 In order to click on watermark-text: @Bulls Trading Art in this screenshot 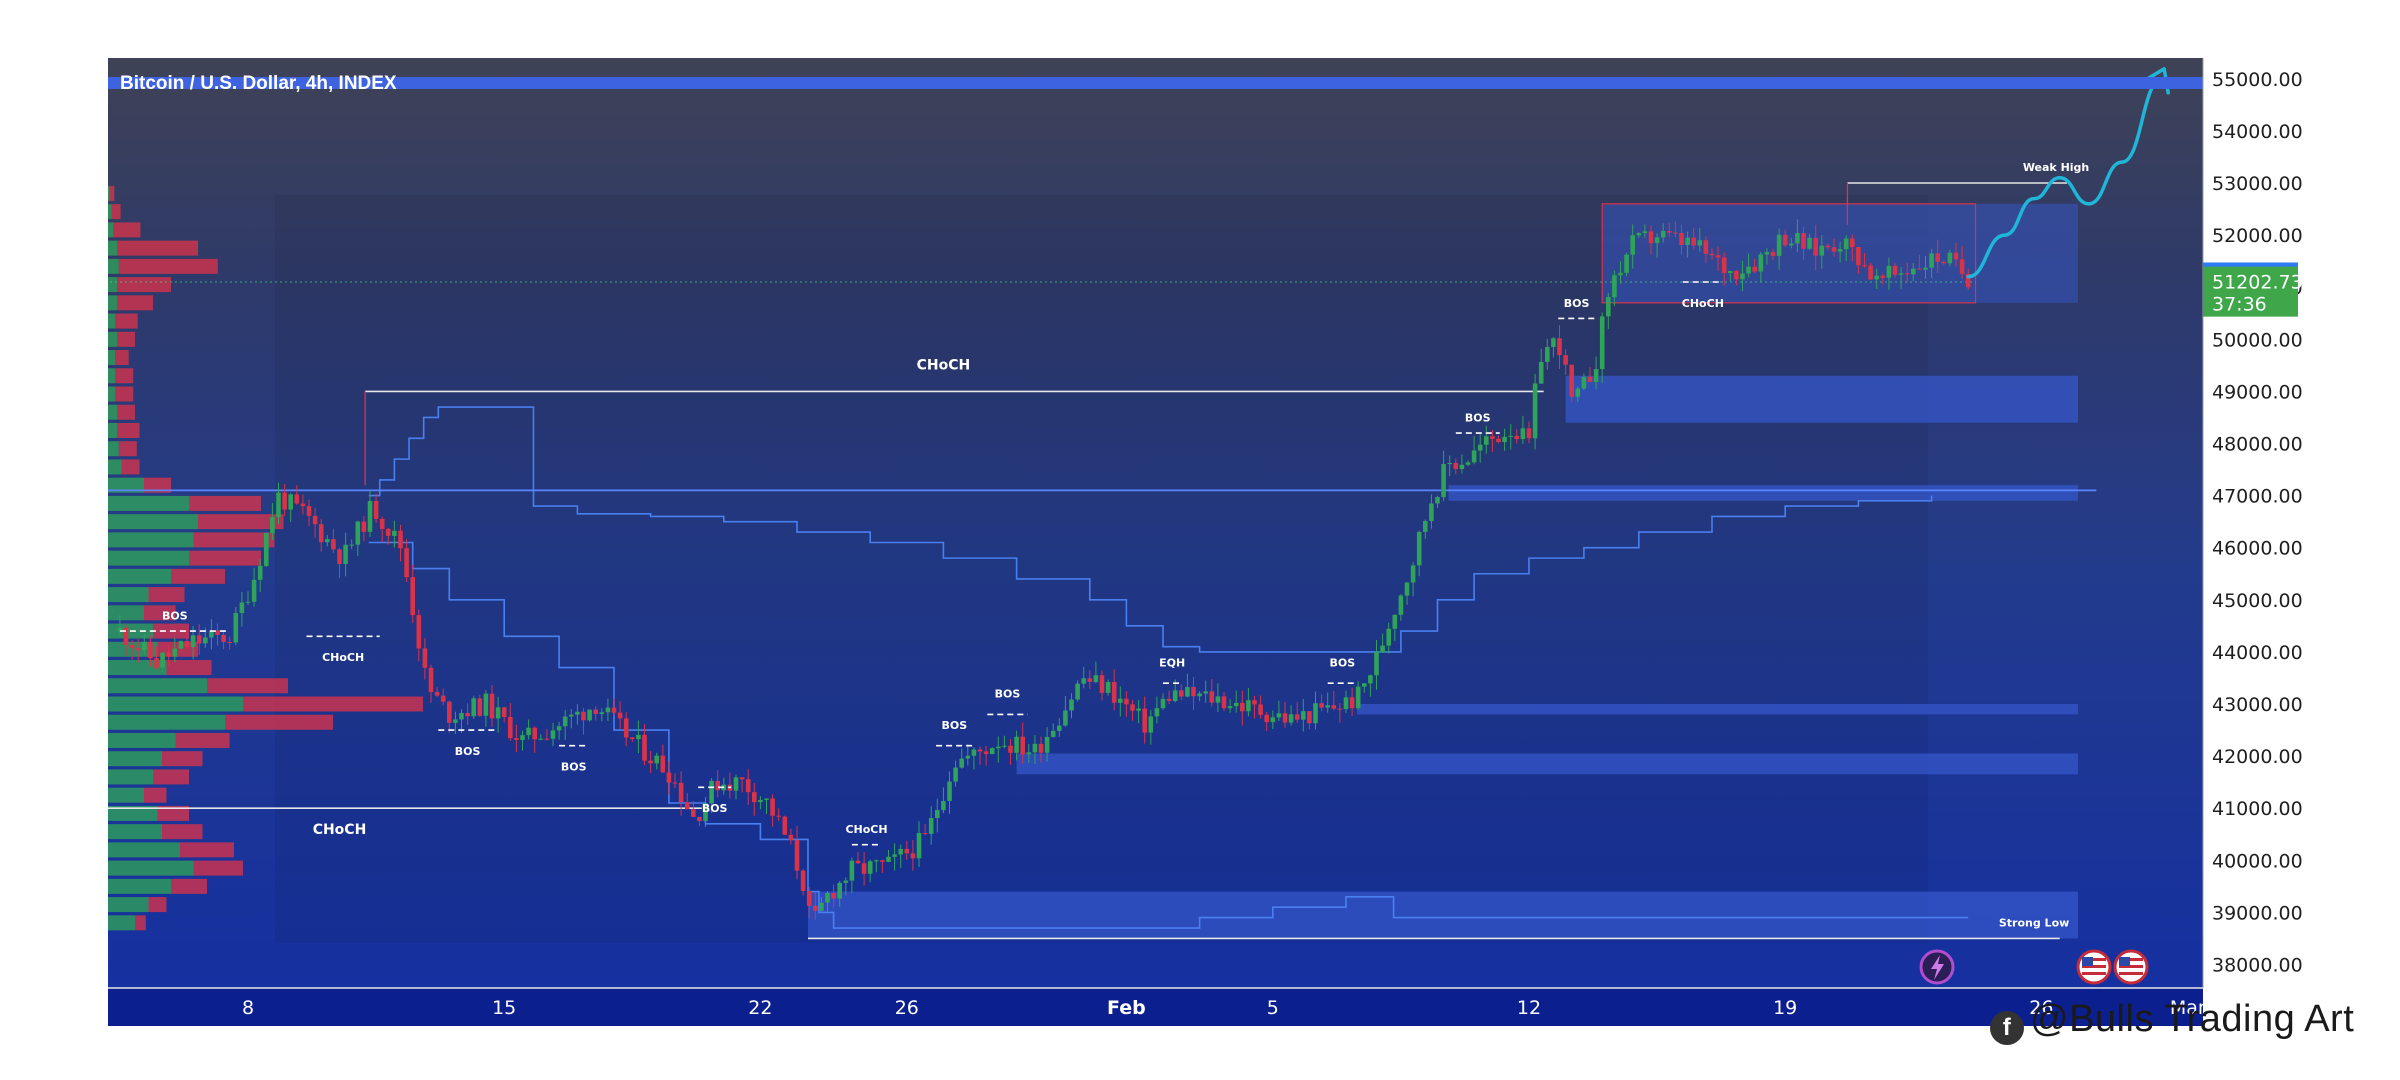, I will do `click(2192, 1019)`.